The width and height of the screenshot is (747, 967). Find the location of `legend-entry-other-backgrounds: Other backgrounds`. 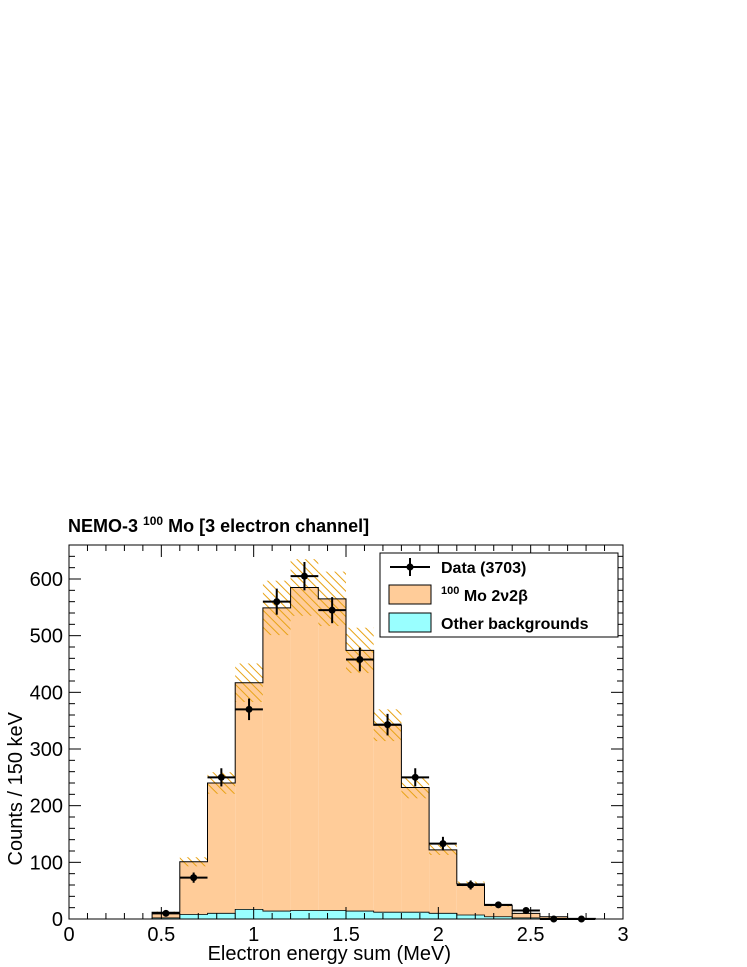

legend-entry-other-backgrounds: Other backgrounds is located at coordinates (488, 622).